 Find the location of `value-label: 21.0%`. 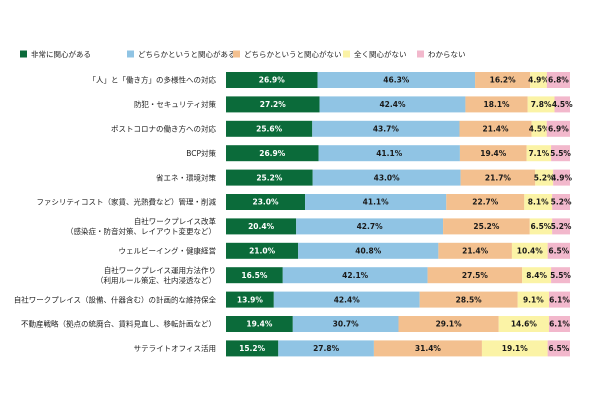

value-label: 21.0% is located at coordinates (262, 251).